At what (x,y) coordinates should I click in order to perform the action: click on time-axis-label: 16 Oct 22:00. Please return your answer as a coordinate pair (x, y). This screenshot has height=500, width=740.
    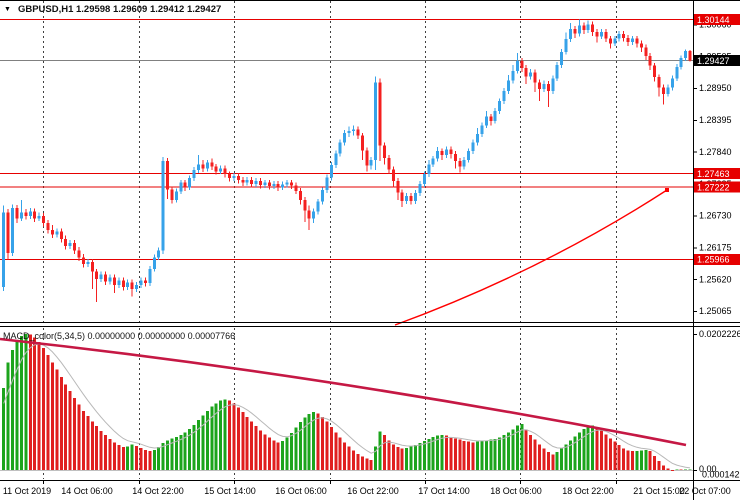
    Looking at the image, I should click on (373, 491).